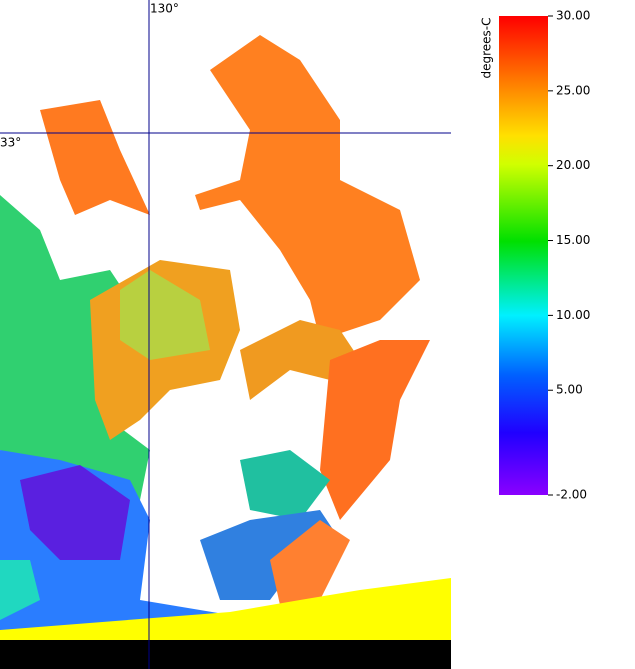  What do you see at coordinates (164, 9) in the screenshot?
I see `longitude-label: 130°` at bounding box center [164, 9].